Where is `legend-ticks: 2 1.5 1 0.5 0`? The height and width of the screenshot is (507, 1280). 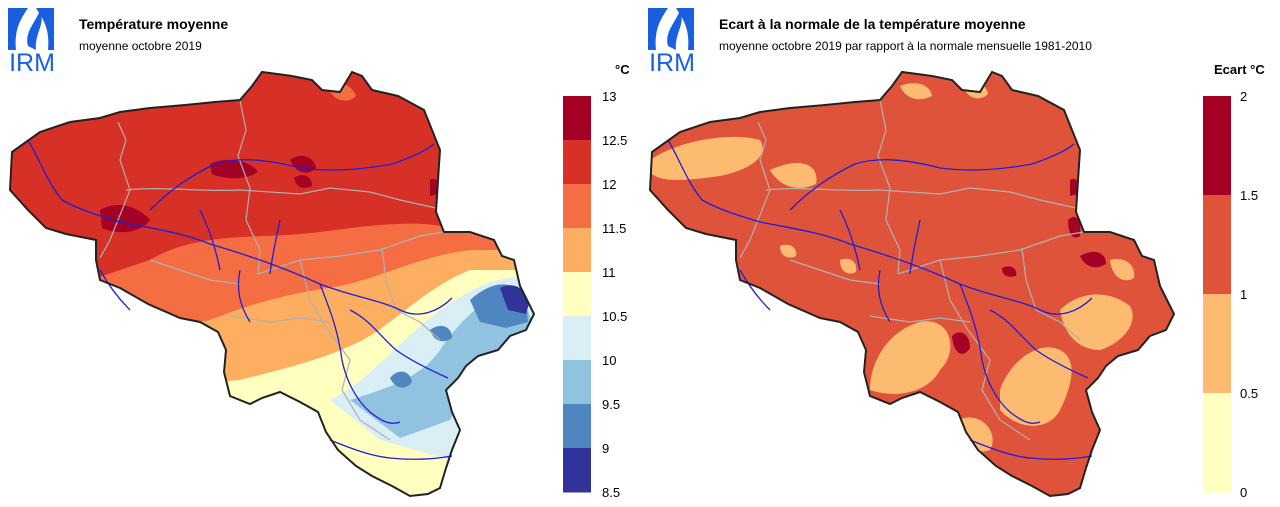 legend-ticks: 2 1.5 1 0.5 0 is located at coordinates (1249, 294).